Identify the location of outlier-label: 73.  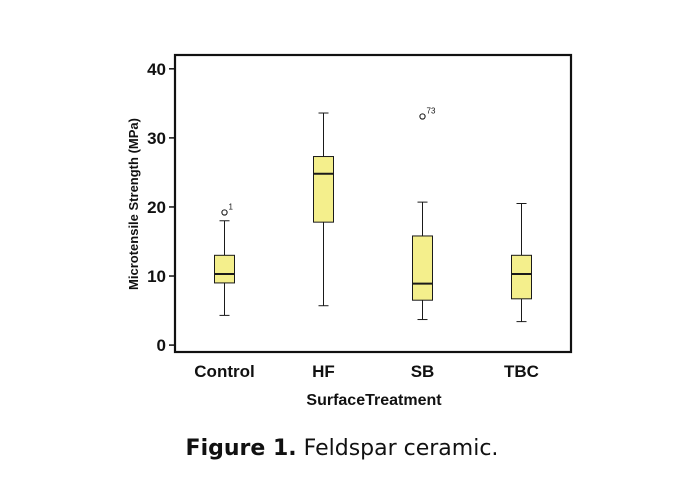
(431, 110).